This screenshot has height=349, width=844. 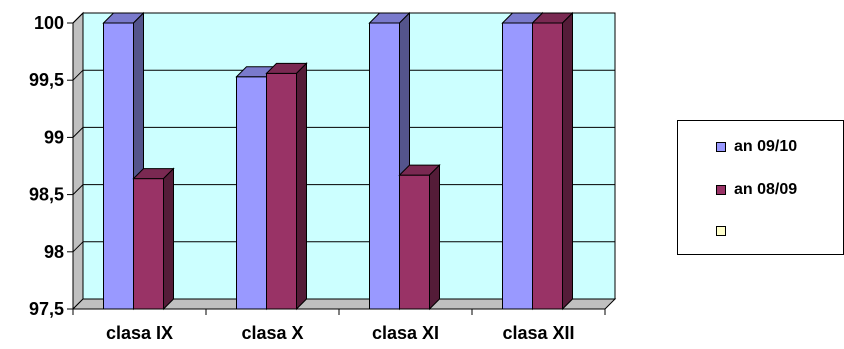 I want to click on legend-label: an 08/09, so click(x=766, y=189).